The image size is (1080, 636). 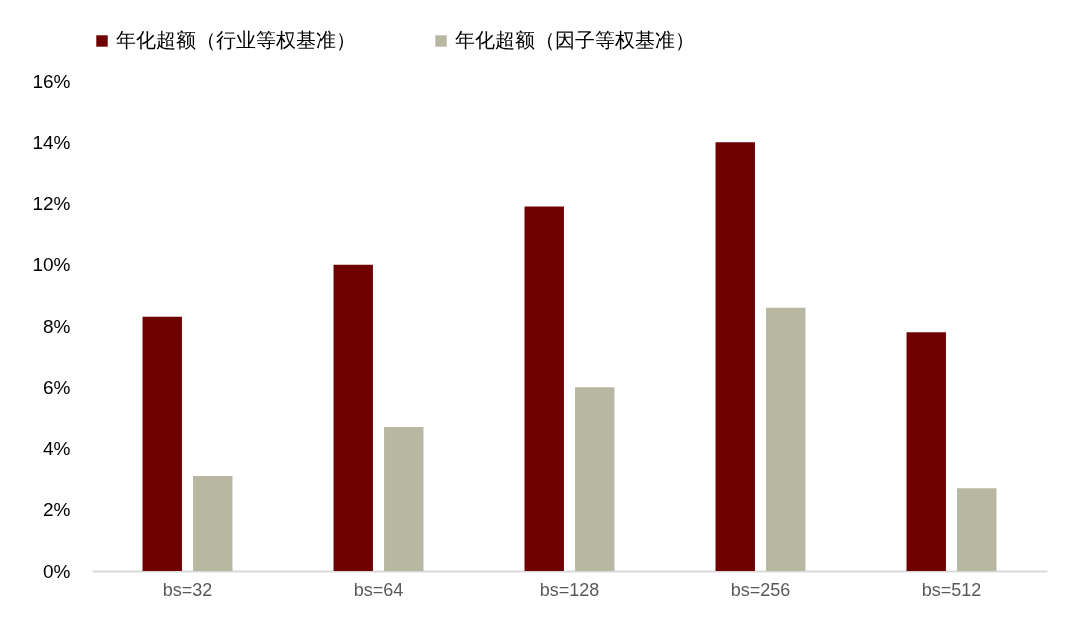 What do you see at coordinates (575, 40) in the screenshot?
I see `legend-label: 年化超额（因子等权基准）` at bounding box center [575, 40].